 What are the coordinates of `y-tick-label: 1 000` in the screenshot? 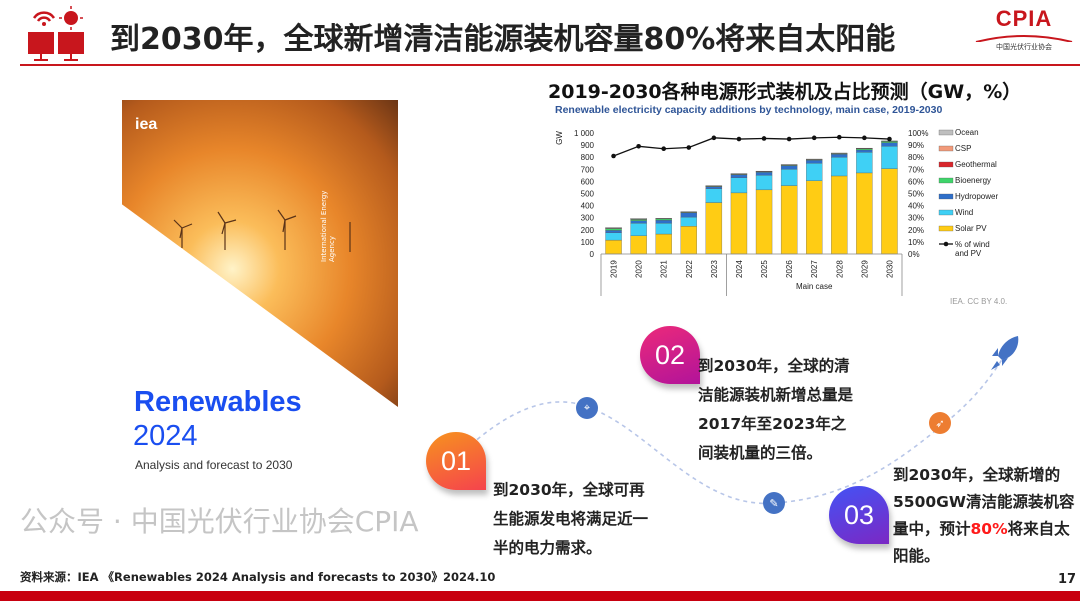 It's located at (584, 133).